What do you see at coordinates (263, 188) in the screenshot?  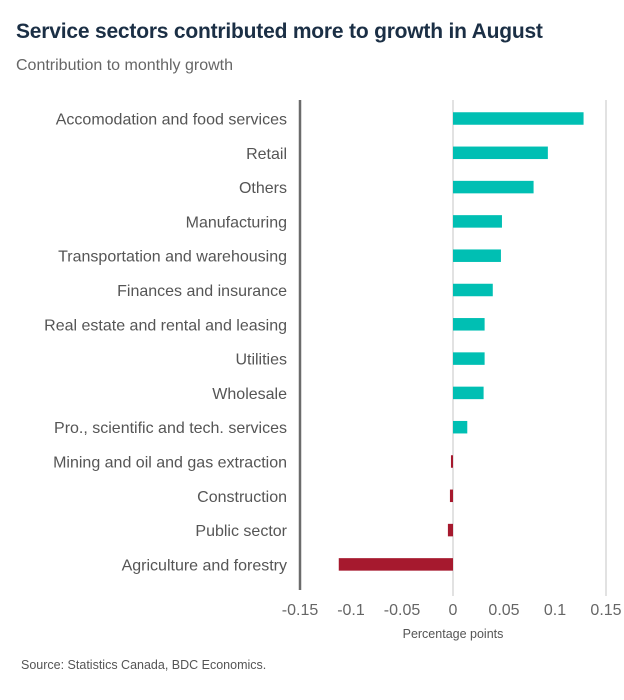 I see `category-label-2: Others` at bounding box center [263, 188].